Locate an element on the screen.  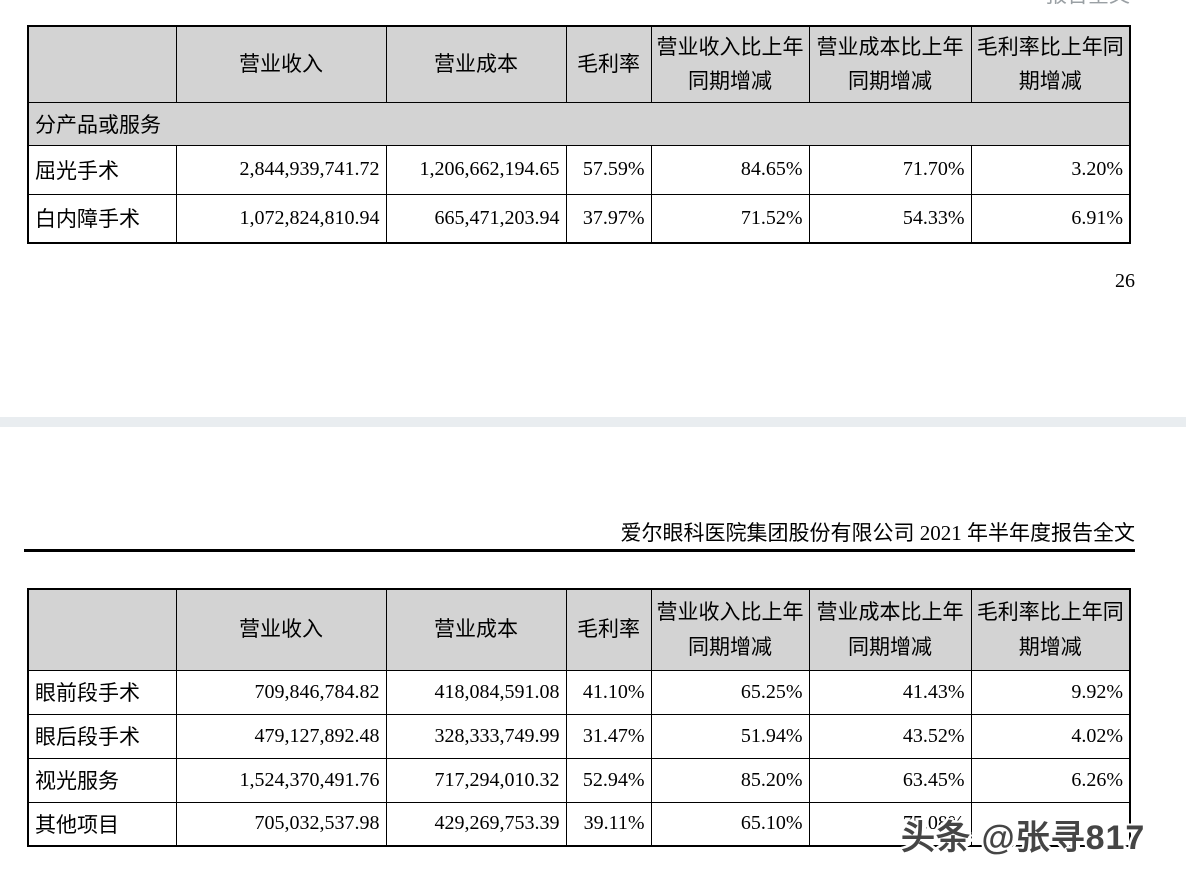
cell-cost-yoy: 71.70% is located at coordinates (890, 169).